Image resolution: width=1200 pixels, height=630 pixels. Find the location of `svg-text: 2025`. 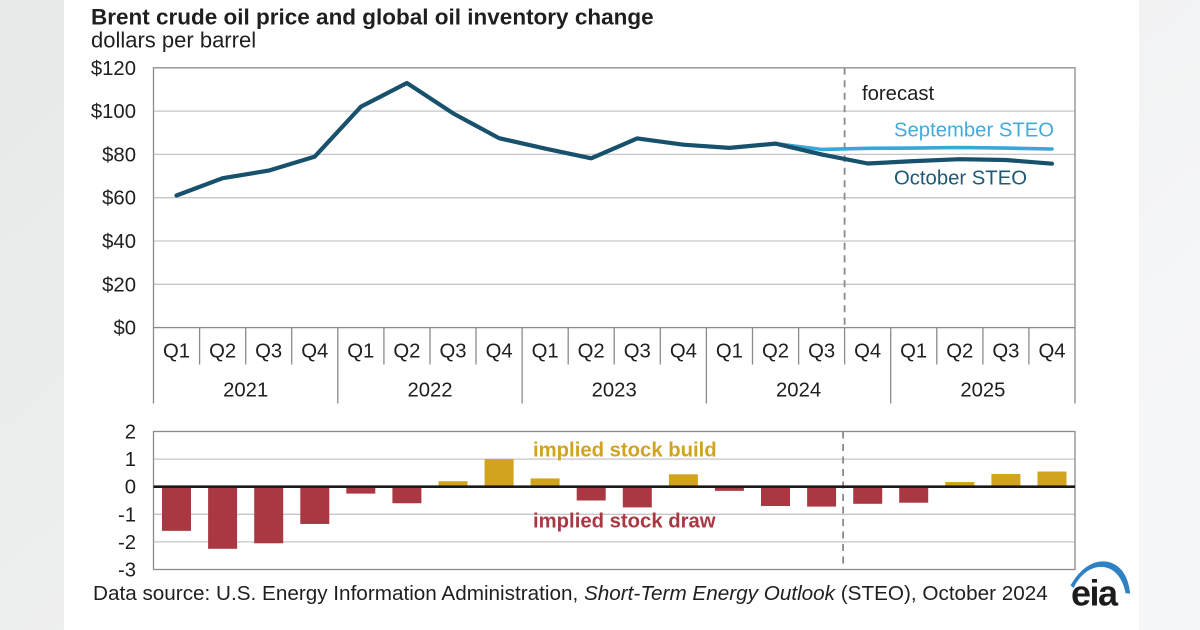

svg-text: 2025 is located at coordinates (982, 391).